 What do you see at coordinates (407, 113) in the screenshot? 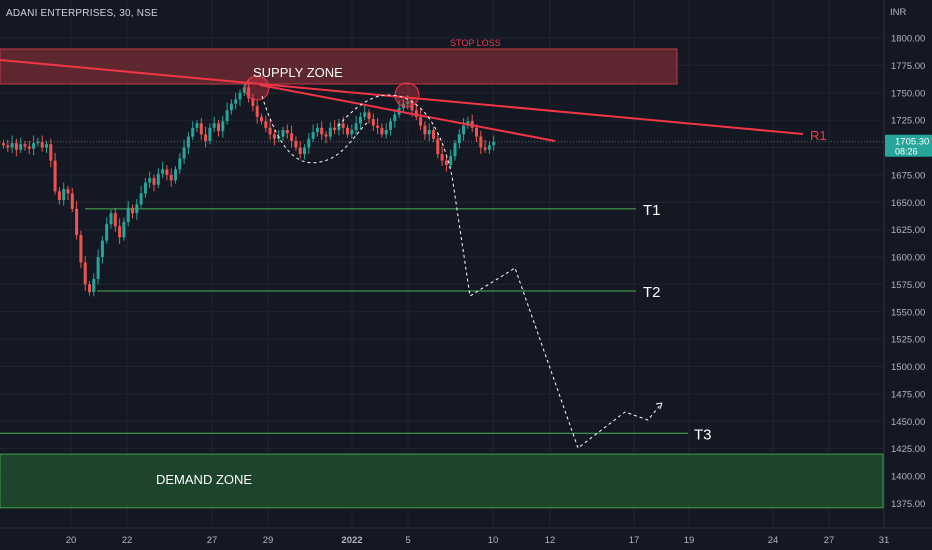
I see `resistance-line-short` at bounding box center [407, 113].